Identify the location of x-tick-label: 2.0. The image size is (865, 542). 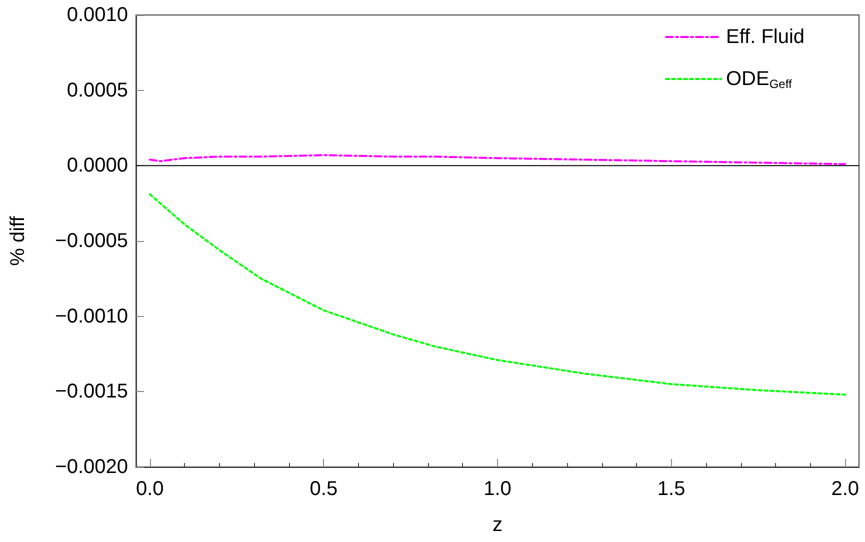
(845, 489).